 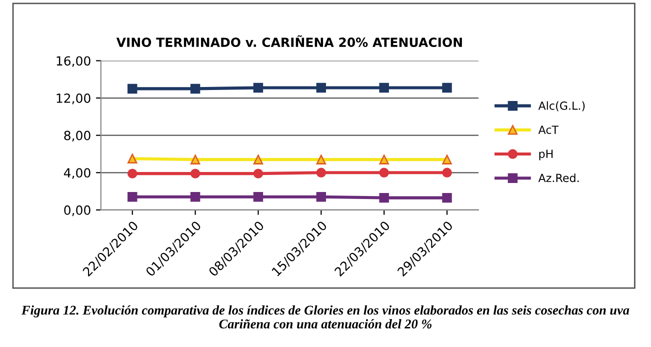 I want to click on y-tick-label: 0,00, so click(x=77, y=210).